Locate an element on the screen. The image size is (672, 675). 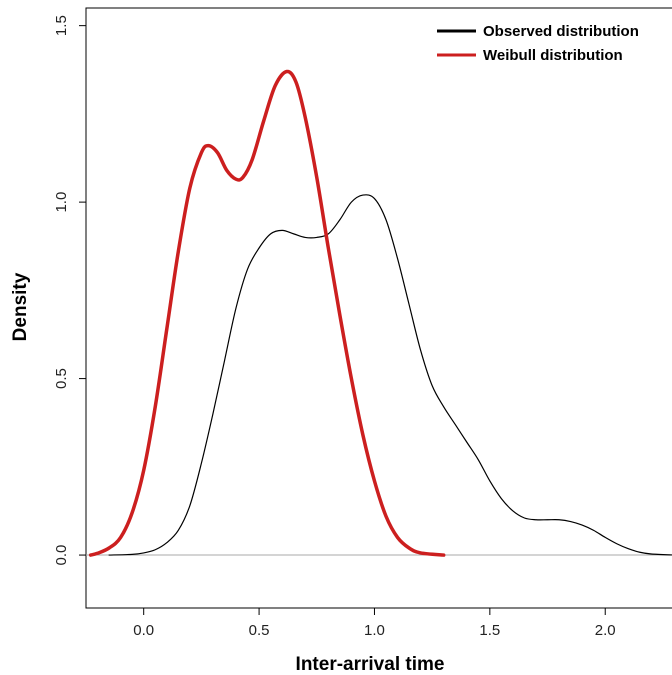
x-axis-title: Inter-arrival time is located at coordinates (370, 664).